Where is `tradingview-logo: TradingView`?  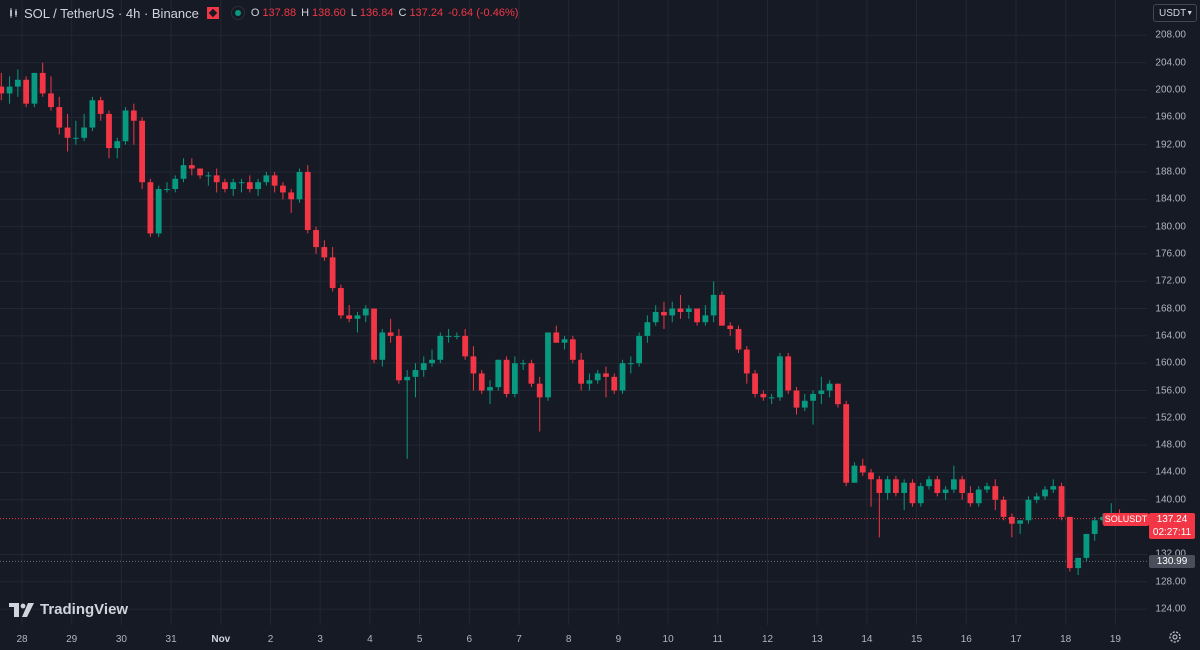
tradingview-logo: TradingView is located at coordinates (68, 609).